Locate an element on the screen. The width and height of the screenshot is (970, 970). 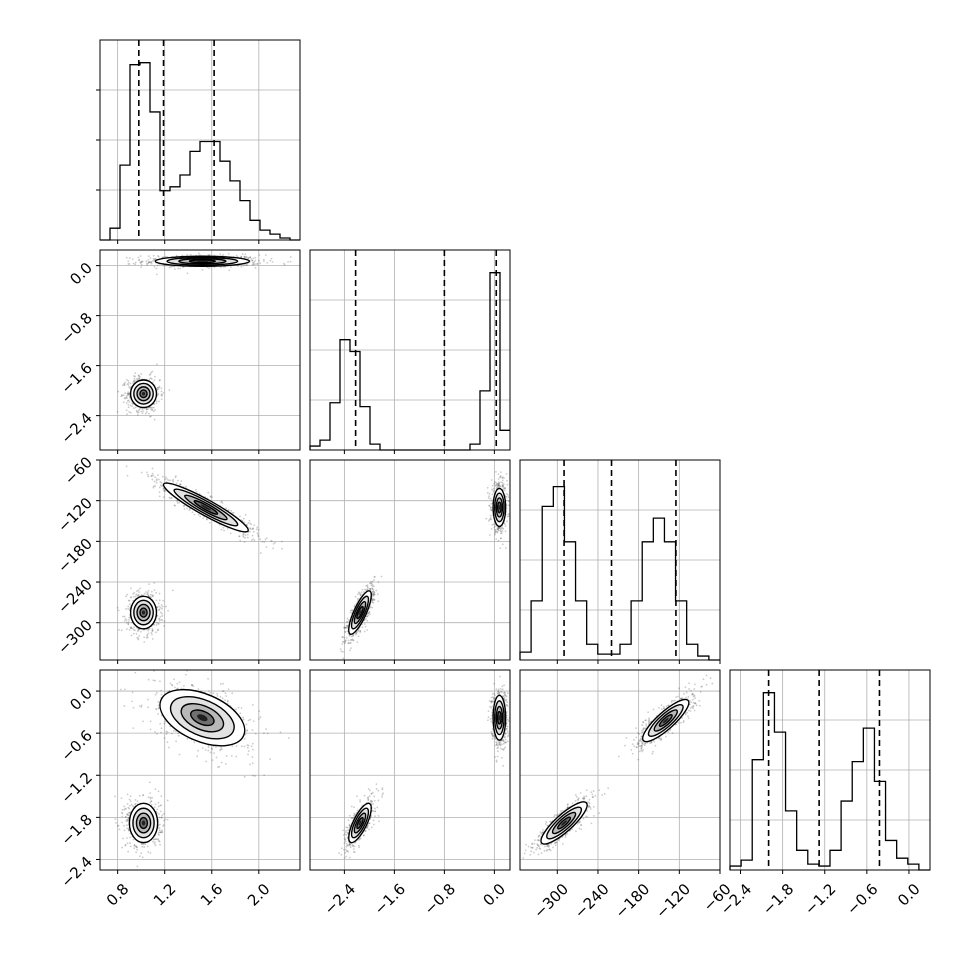
panel-frame is located at coordinates (620, 560).